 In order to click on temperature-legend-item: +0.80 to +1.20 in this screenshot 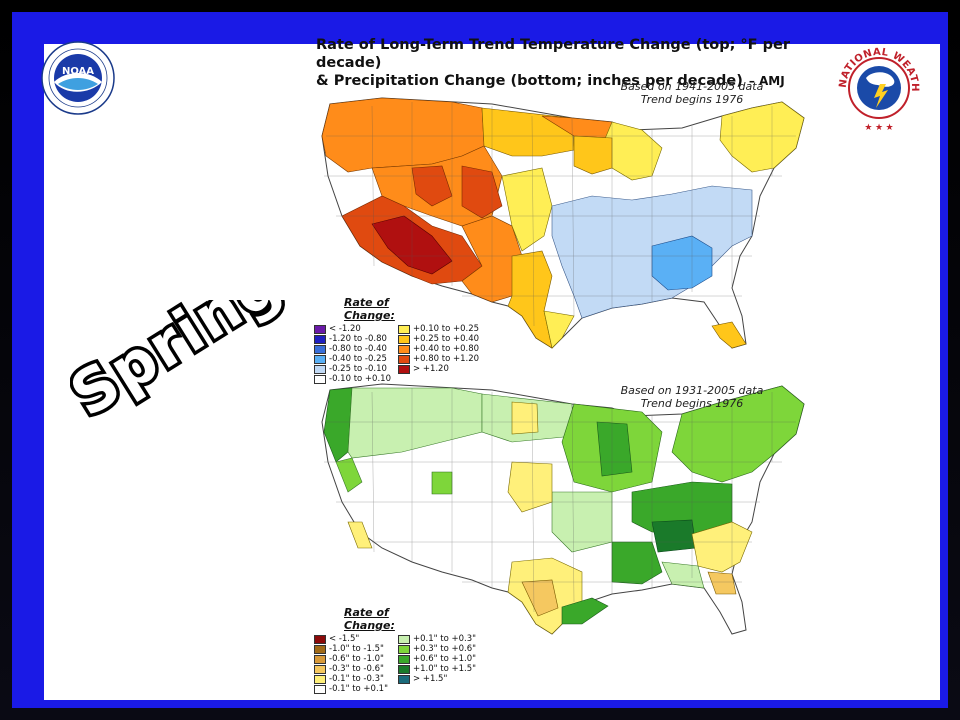, I will do `click(440, 359)`.